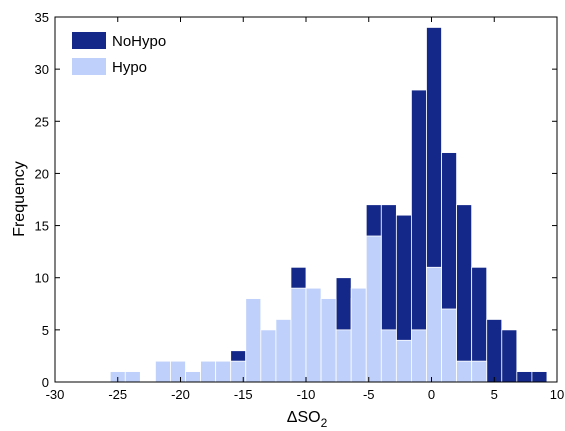  I want to click on x-tick-label: 0, so click(431, 394).